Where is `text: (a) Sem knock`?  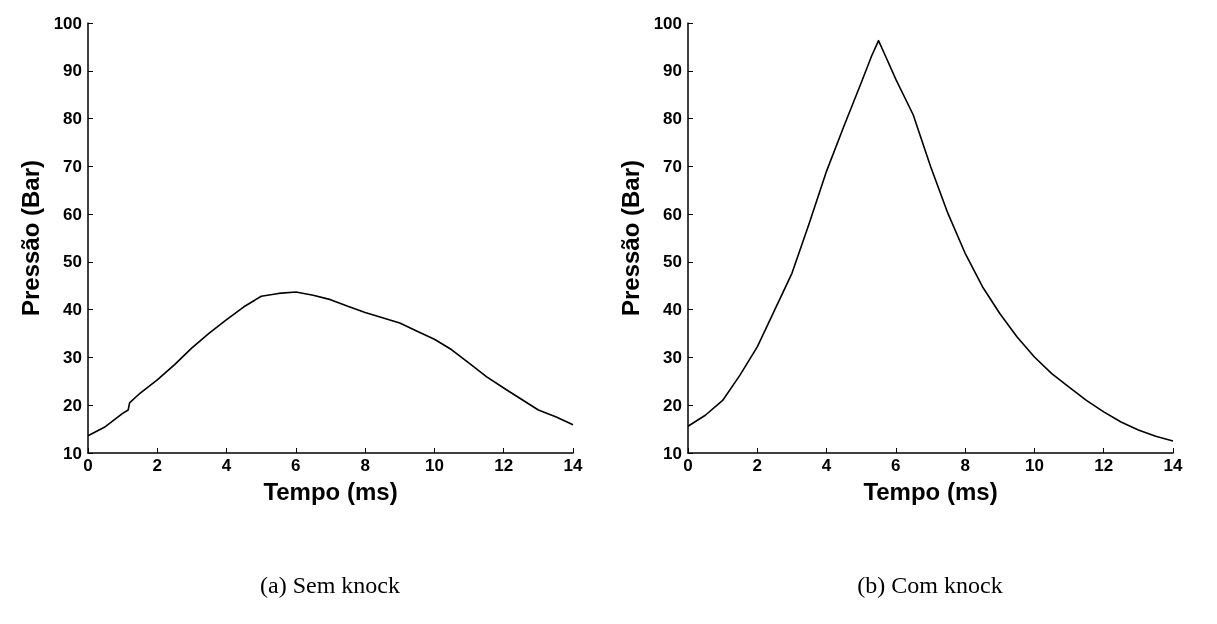
text: (a) Sem knock is located at coordinates (330, 585).